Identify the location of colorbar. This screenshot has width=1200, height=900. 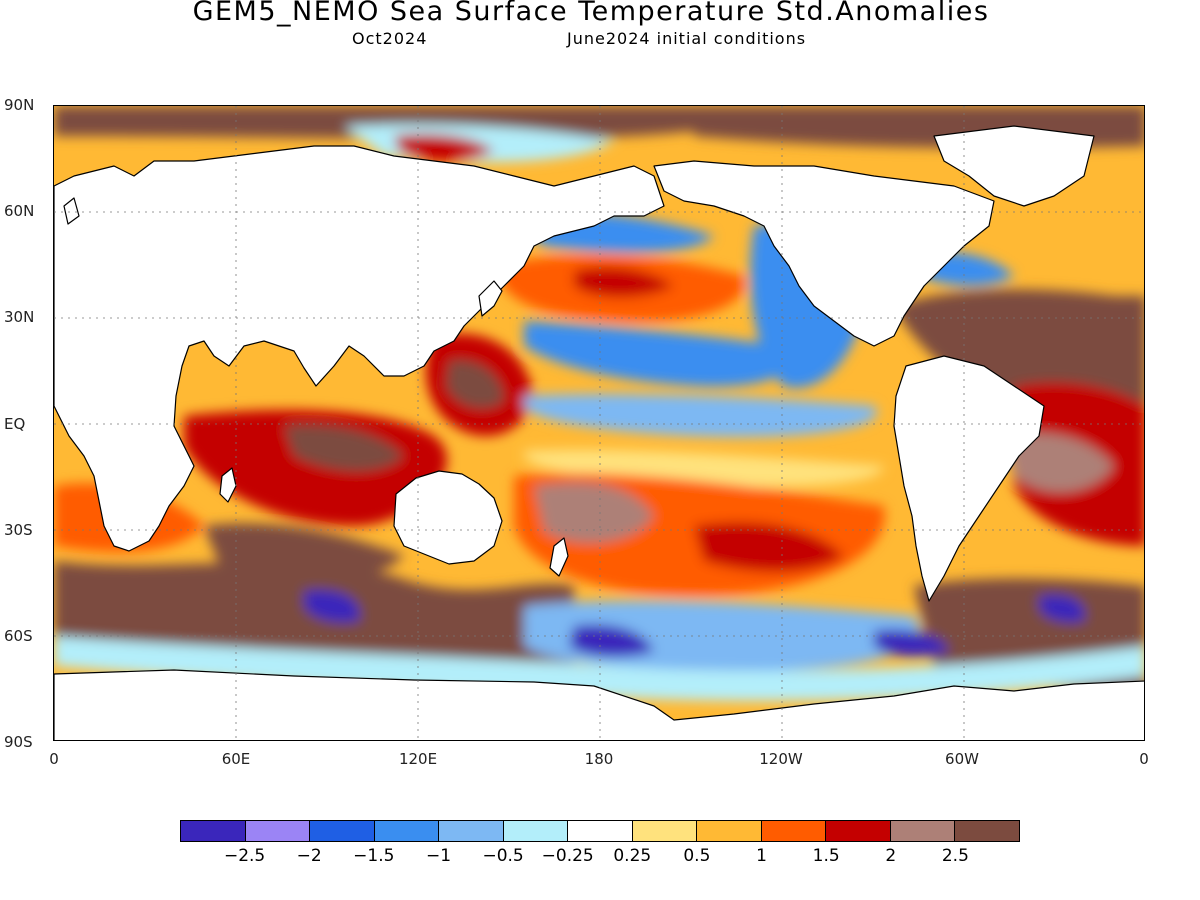
(600, 831).